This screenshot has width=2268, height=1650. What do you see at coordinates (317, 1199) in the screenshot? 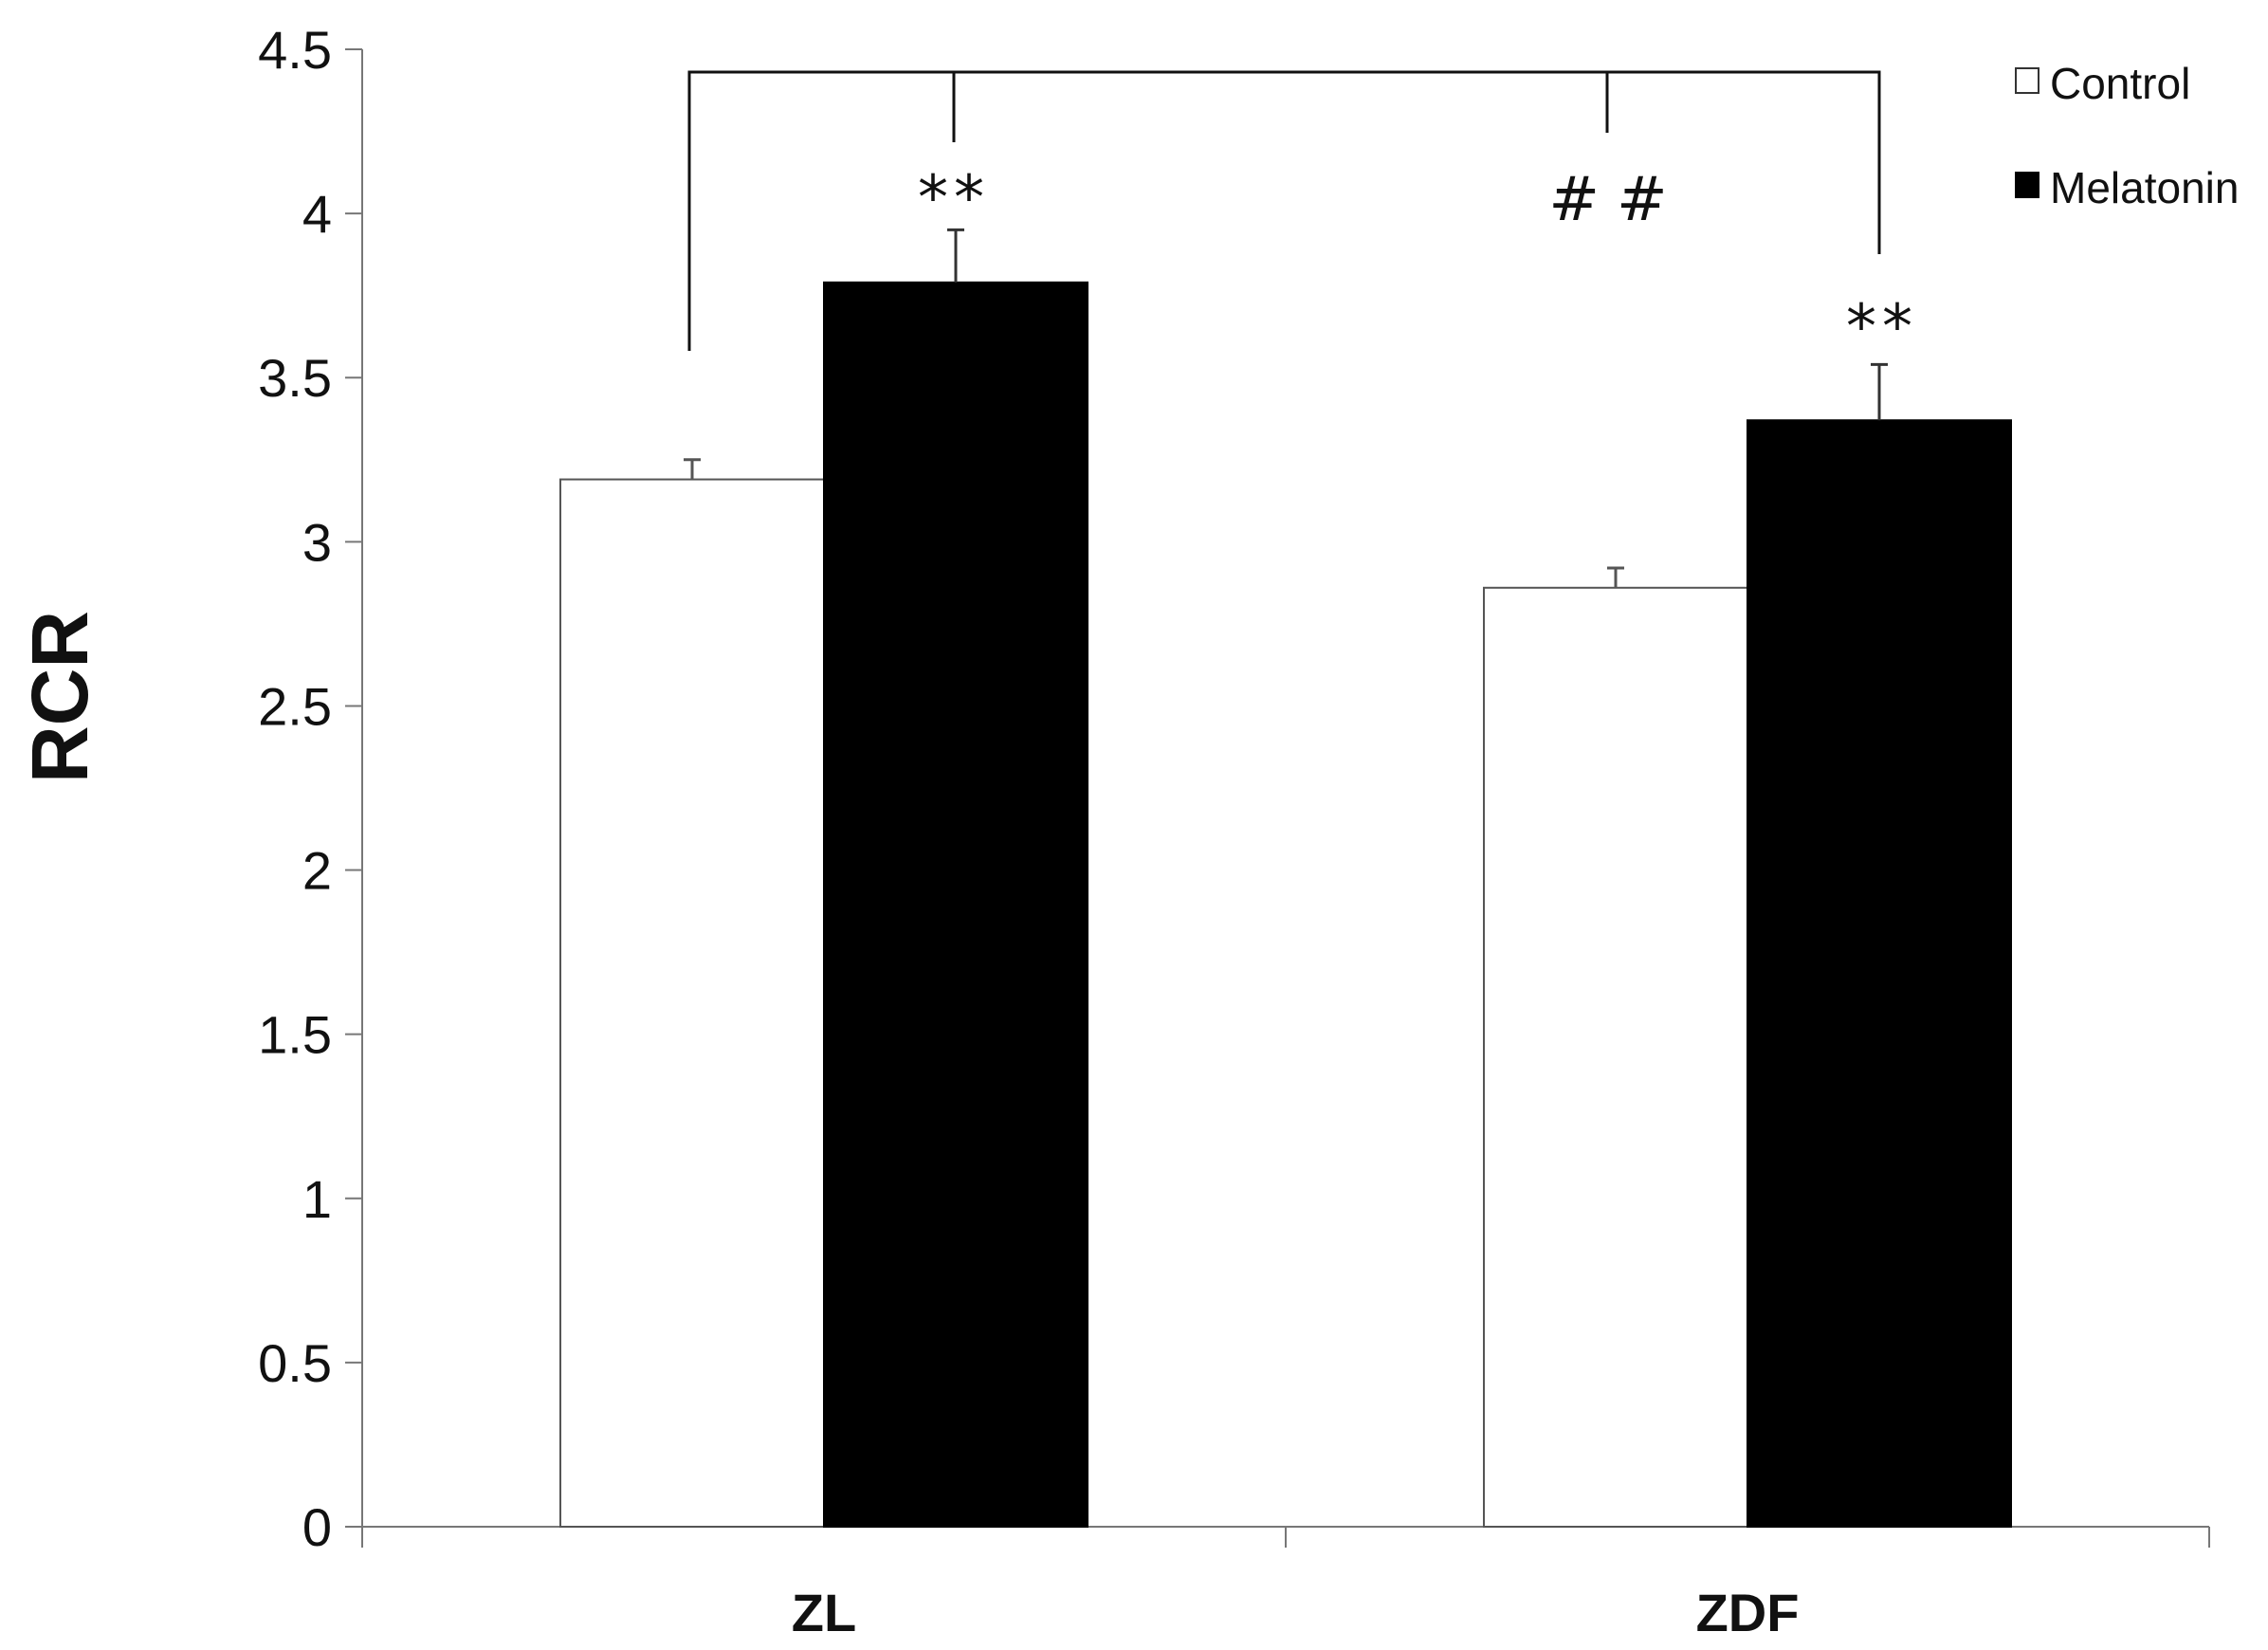
I see `y-tick-label: 1` at bounding box center [317, 1199].